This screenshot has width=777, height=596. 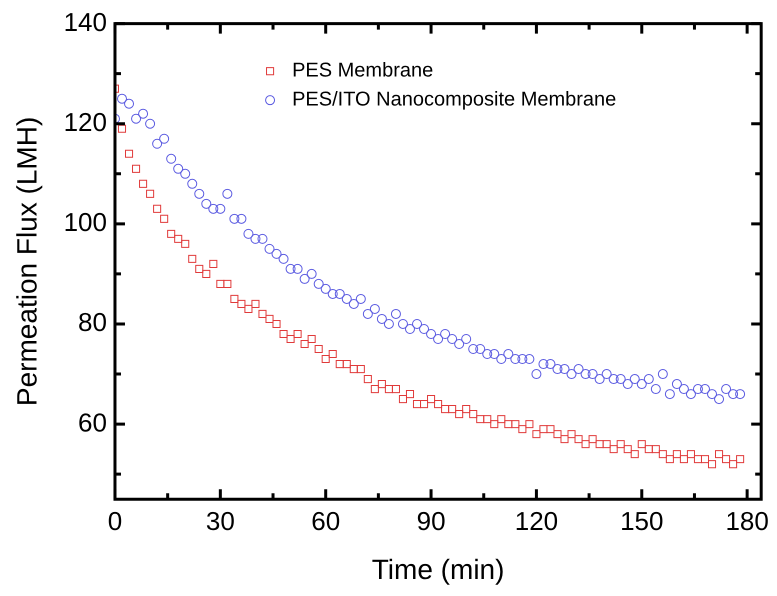 I want to click on y-tick-label: 100, so click(x=85, y=222).